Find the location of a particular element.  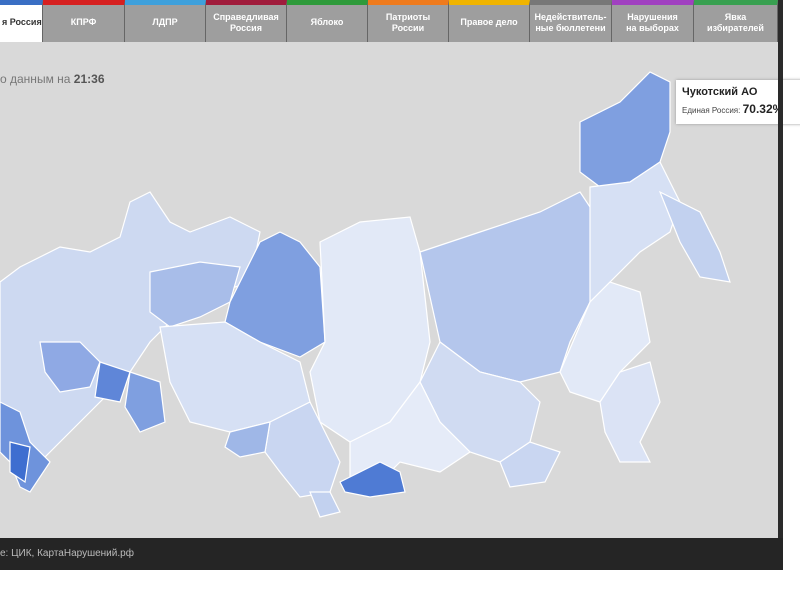

footer: е: ЦИК, КартаНарушений.рф is located at coordinates (391, 554).